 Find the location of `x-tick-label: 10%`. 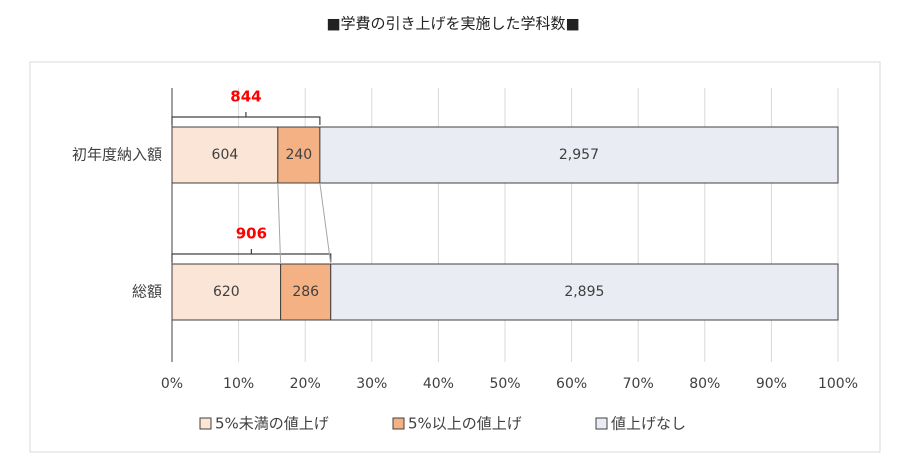

x-tick-label: 10% is located at coordinates (238, 384).